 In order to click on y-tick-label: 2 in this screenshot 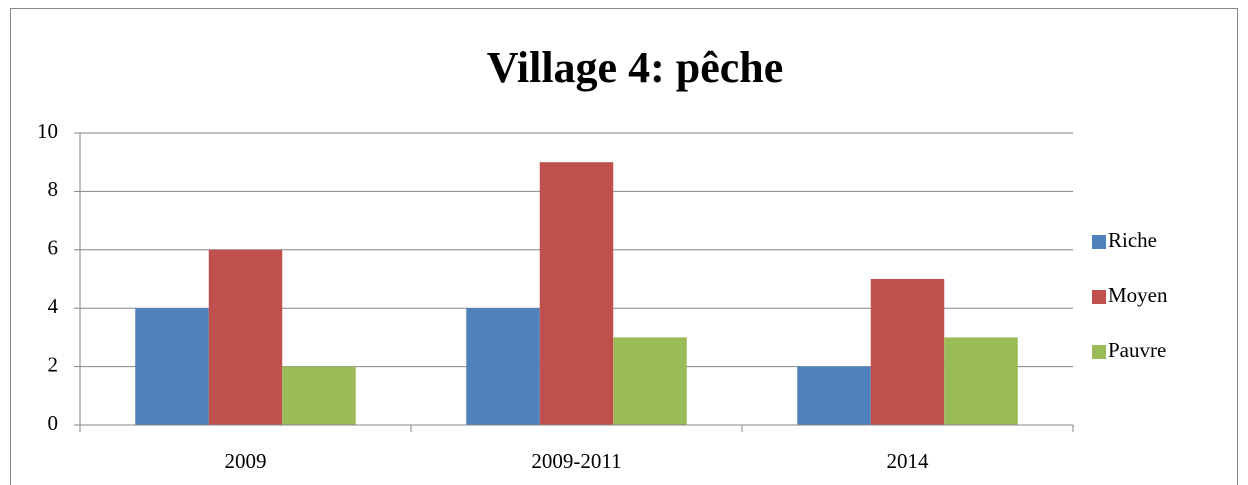, I will do `click(53, 364)`.